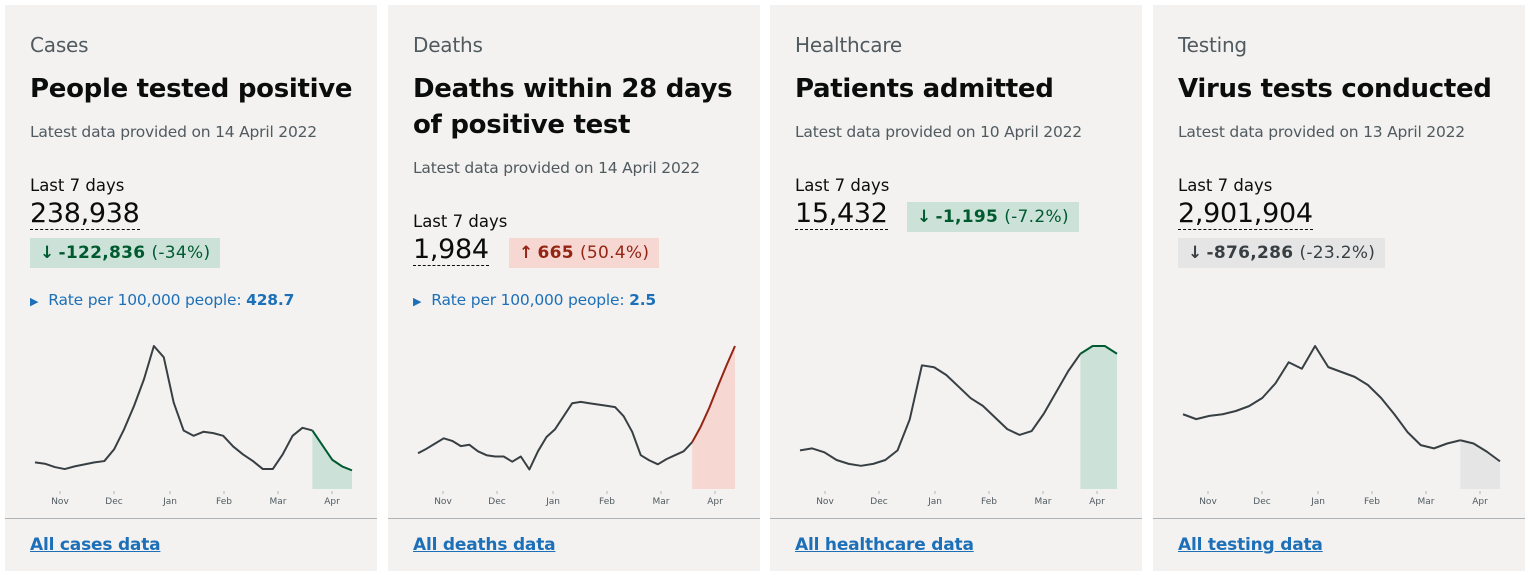 Image resolution: width=1530 pixels, height=575 pixels. What do you see at coordinates (849, 45) in the screenshot?
I see `card-caption: Healthcare` at bounding box center [849, 45].